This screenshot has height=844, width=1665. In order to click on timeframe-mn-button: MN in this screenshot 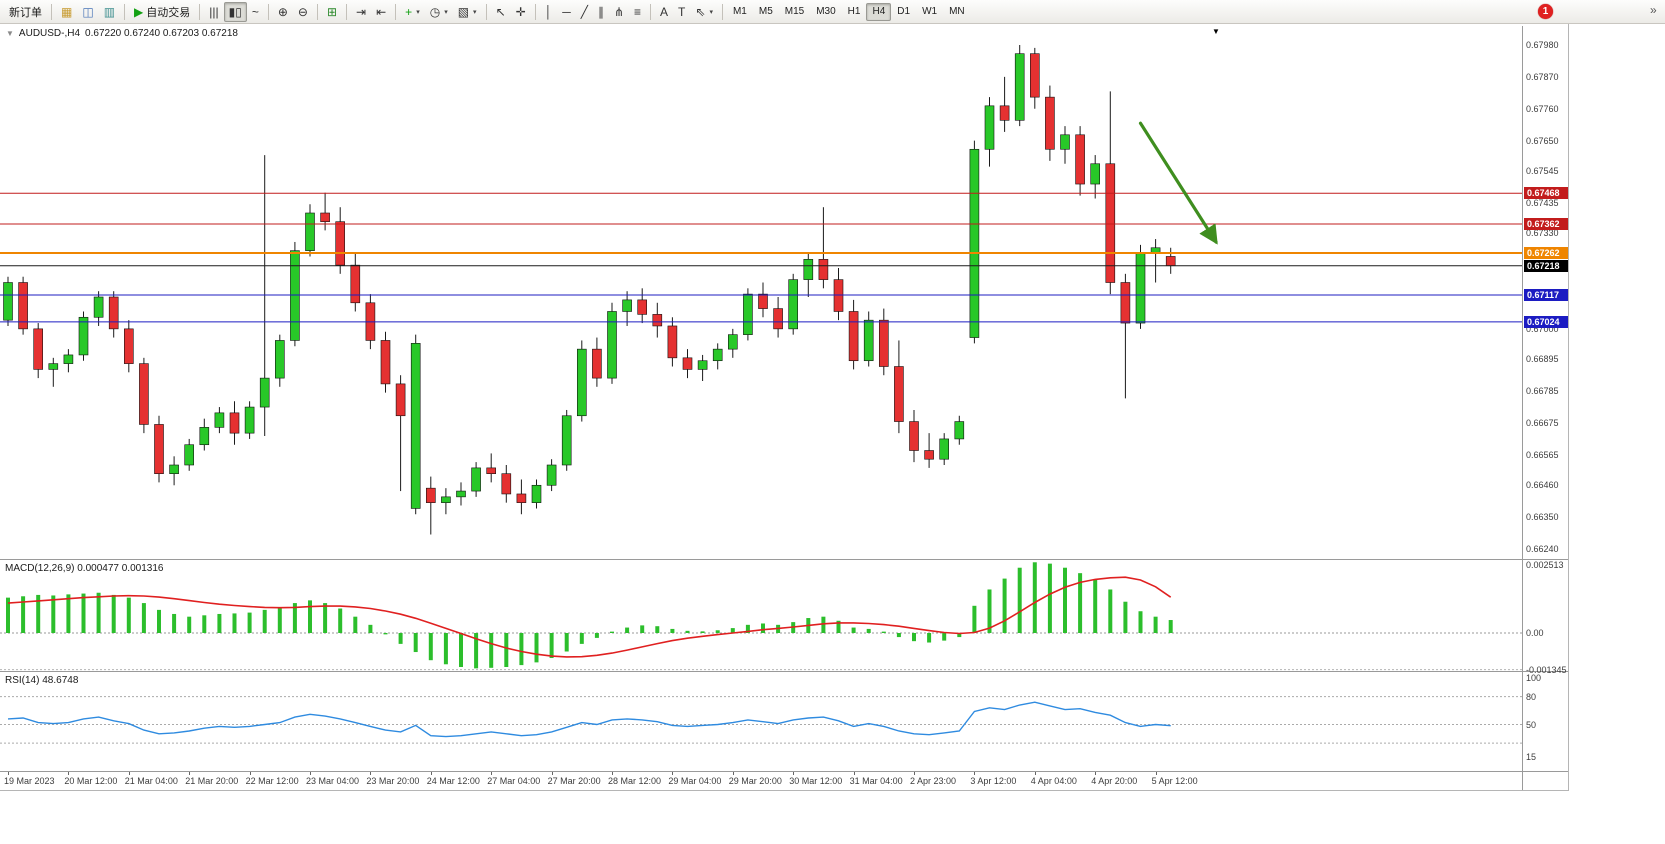, I will do `click(957, 12)`.